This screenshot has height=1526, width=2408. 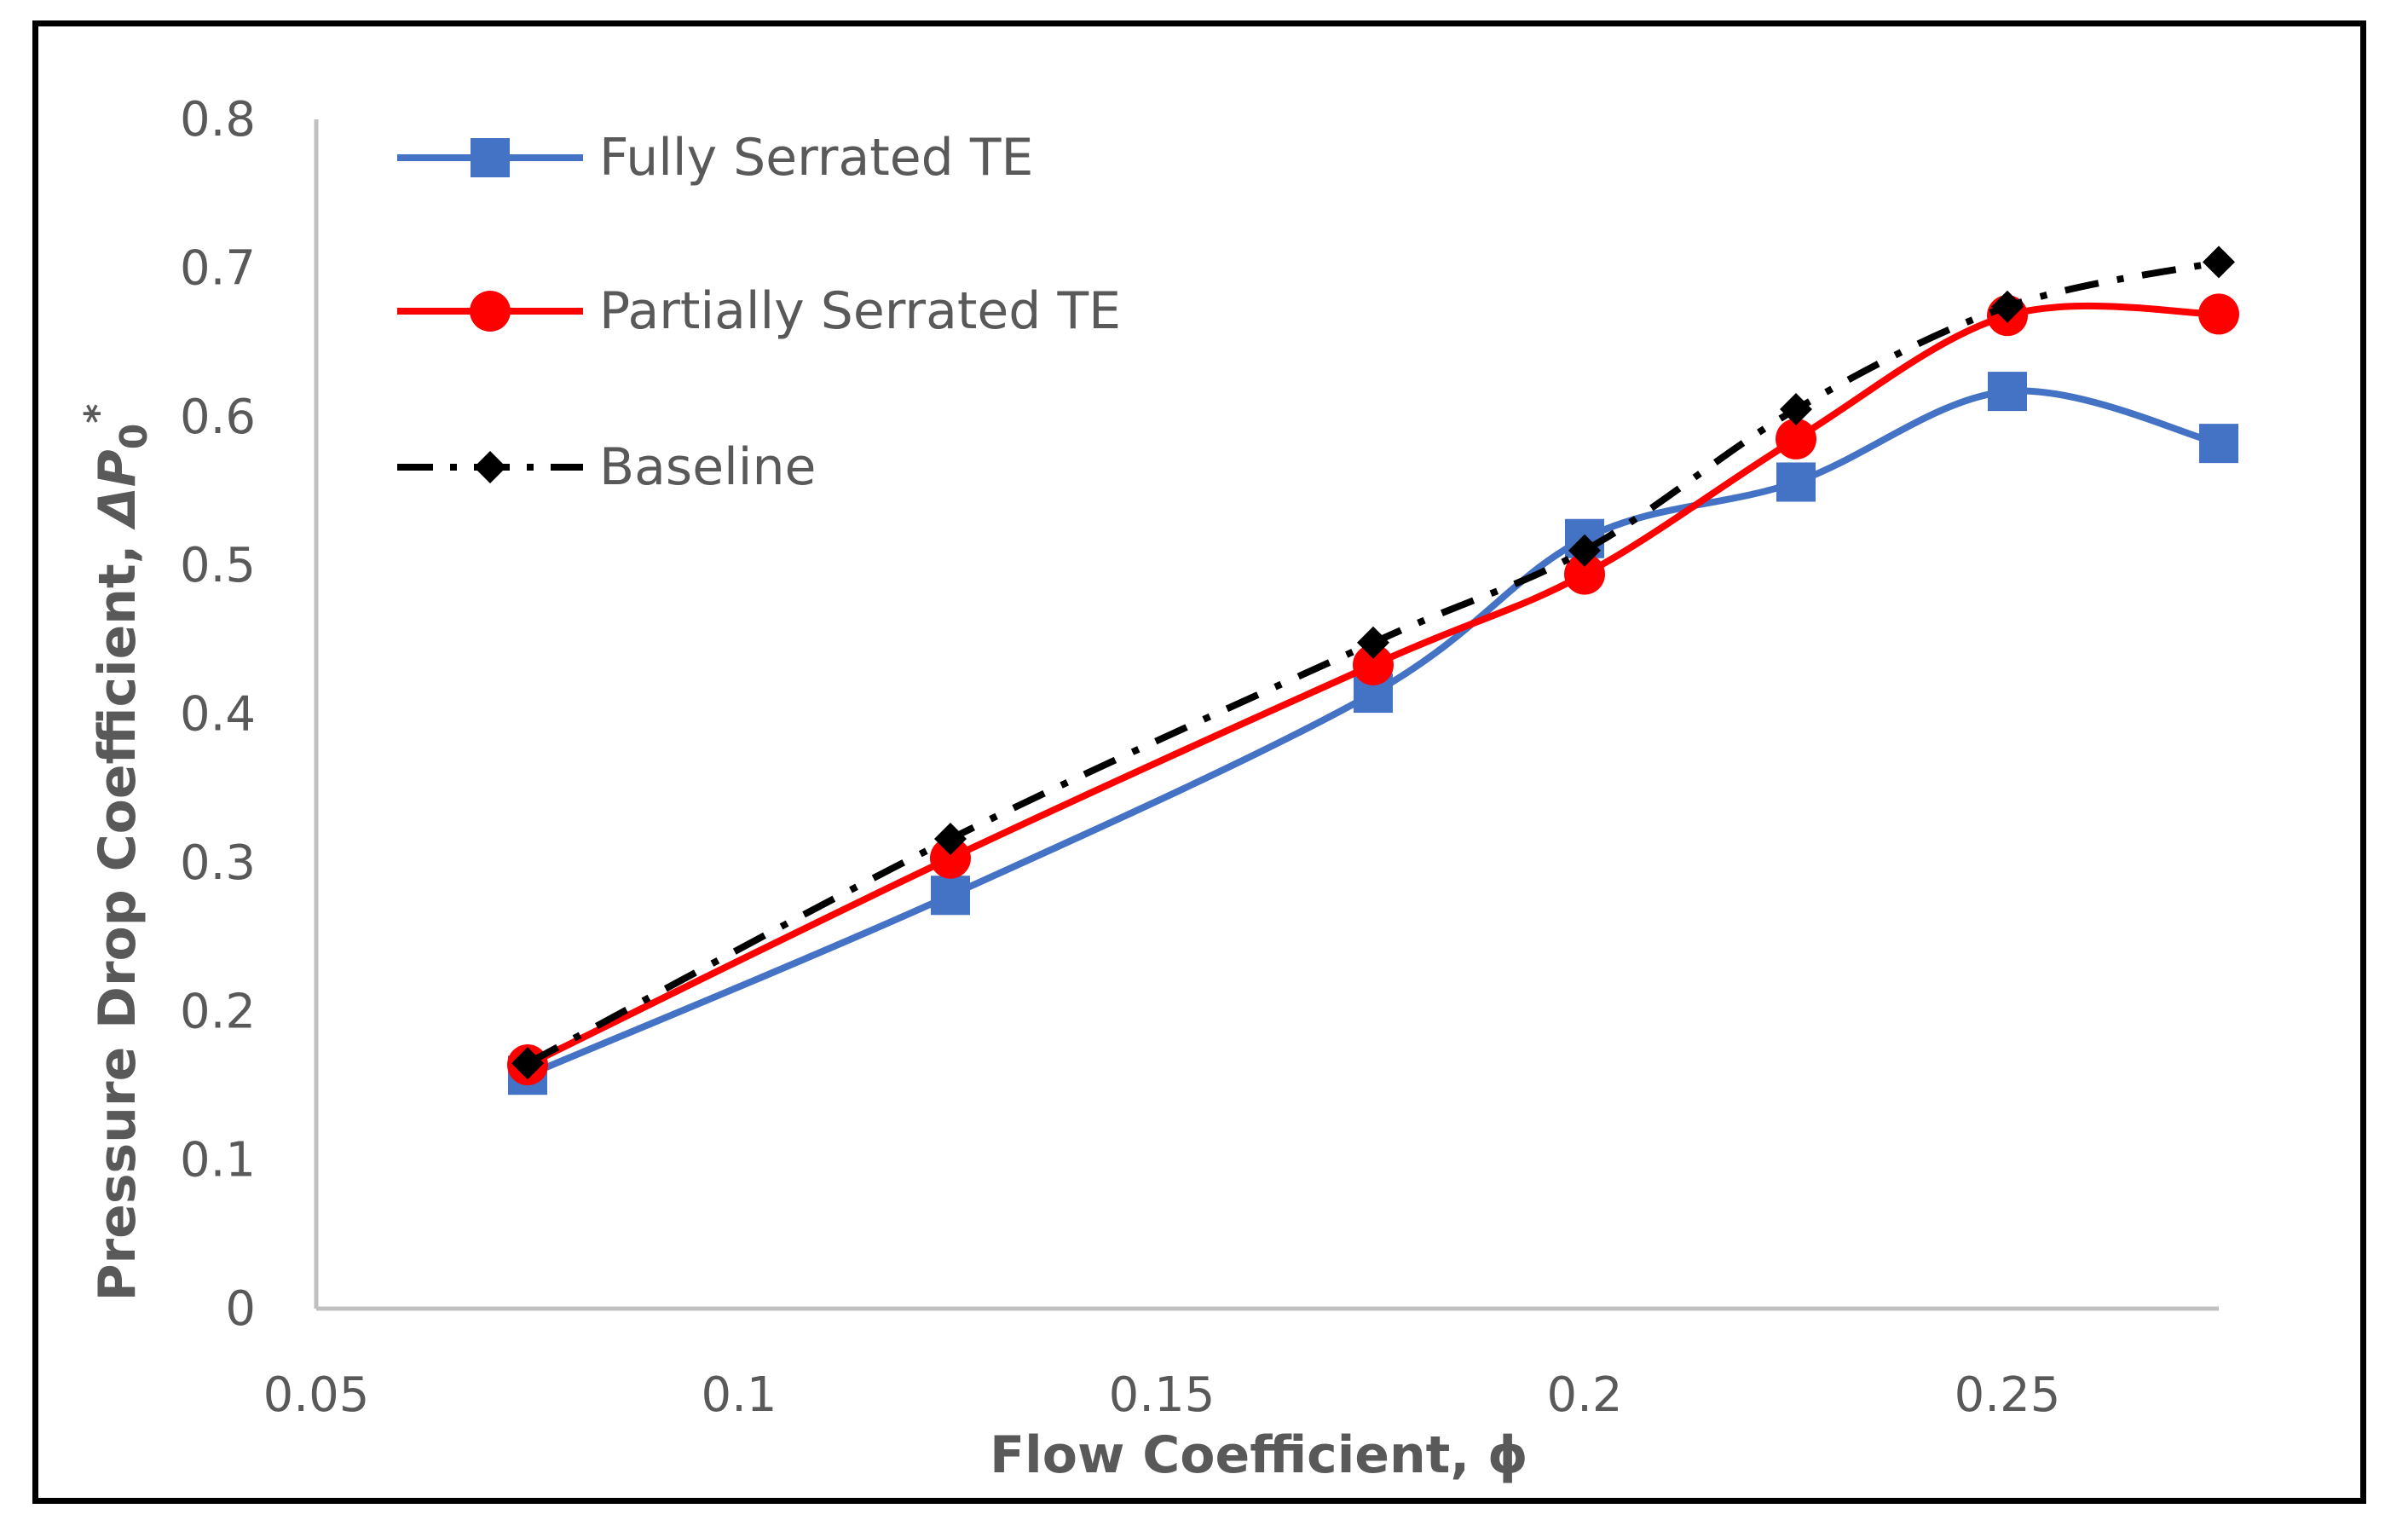 I want to click on x-tick-label: 0.25, so click(x=2008, y=1395).